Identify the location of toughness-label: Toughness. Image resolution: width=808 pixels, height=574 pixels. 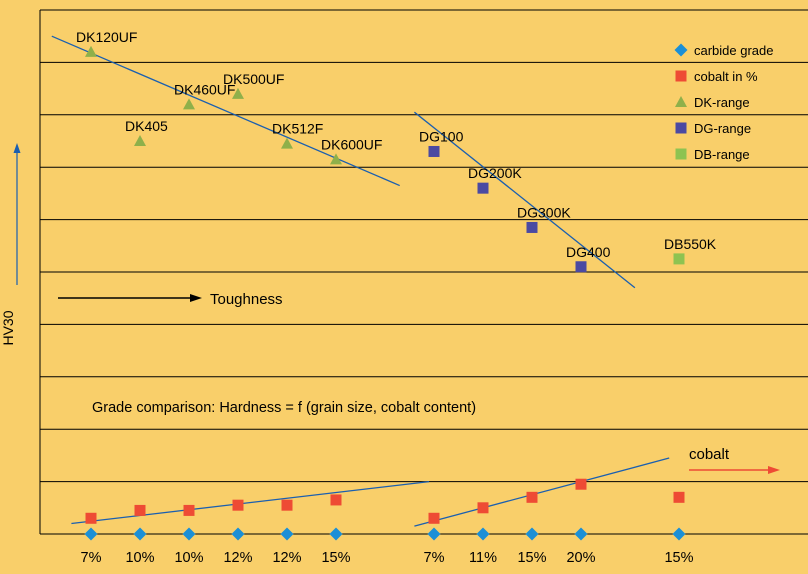
(246, 299).